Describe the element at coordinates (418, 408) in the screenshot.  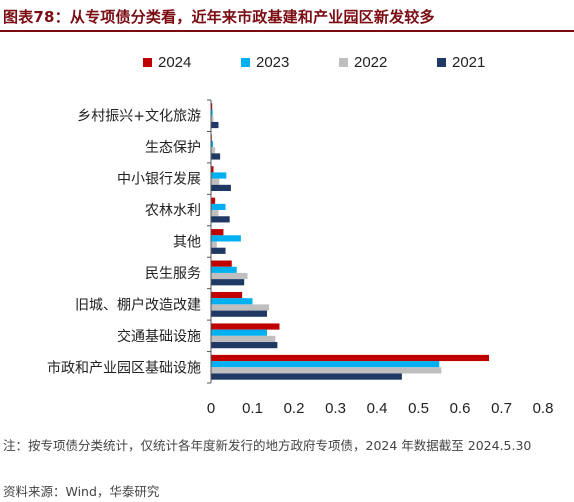
I see `x-tick-label: 0.5` at that location.